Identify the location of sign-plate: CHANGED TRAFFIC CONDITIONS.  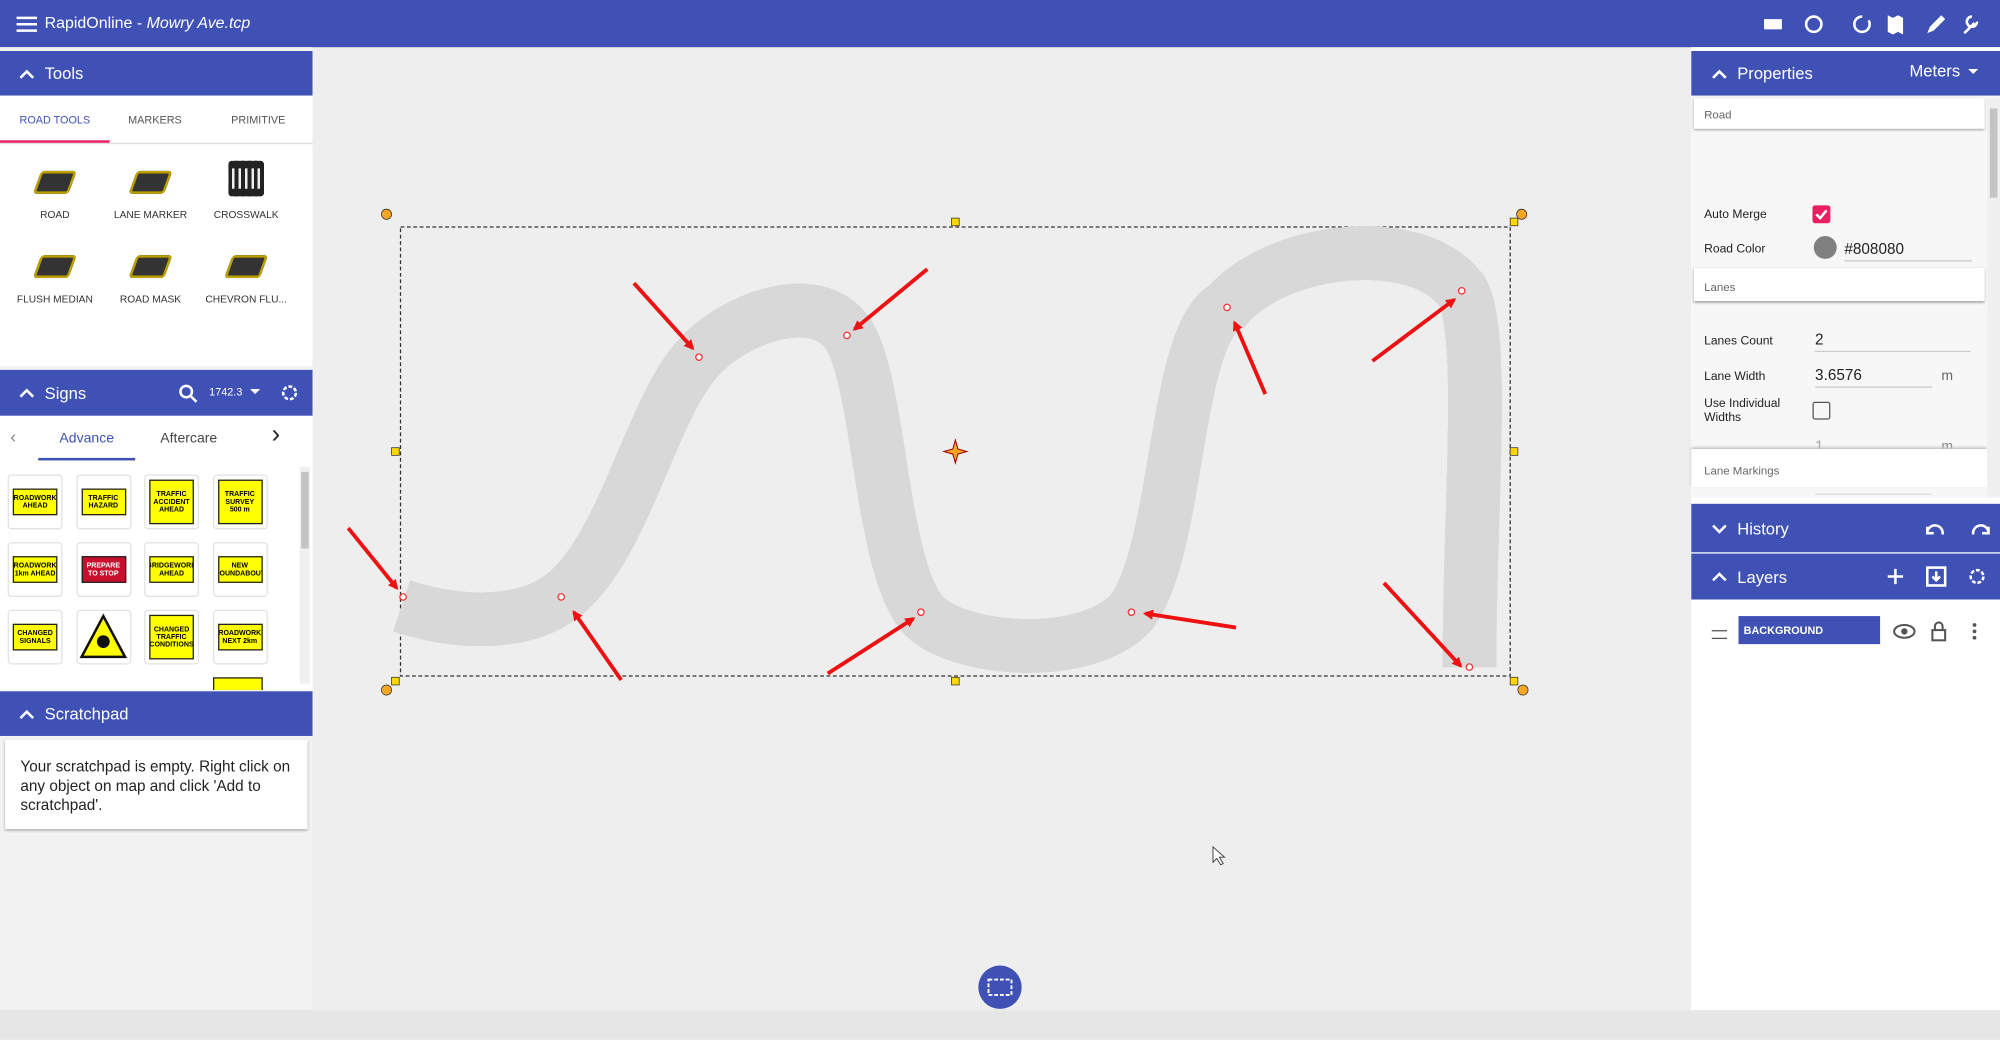
(171, 637).